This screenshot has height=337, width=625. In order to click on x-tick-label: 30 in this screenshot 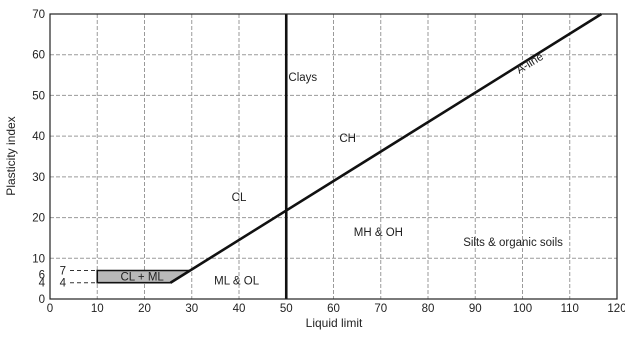, I will do `click(191, 309)`.